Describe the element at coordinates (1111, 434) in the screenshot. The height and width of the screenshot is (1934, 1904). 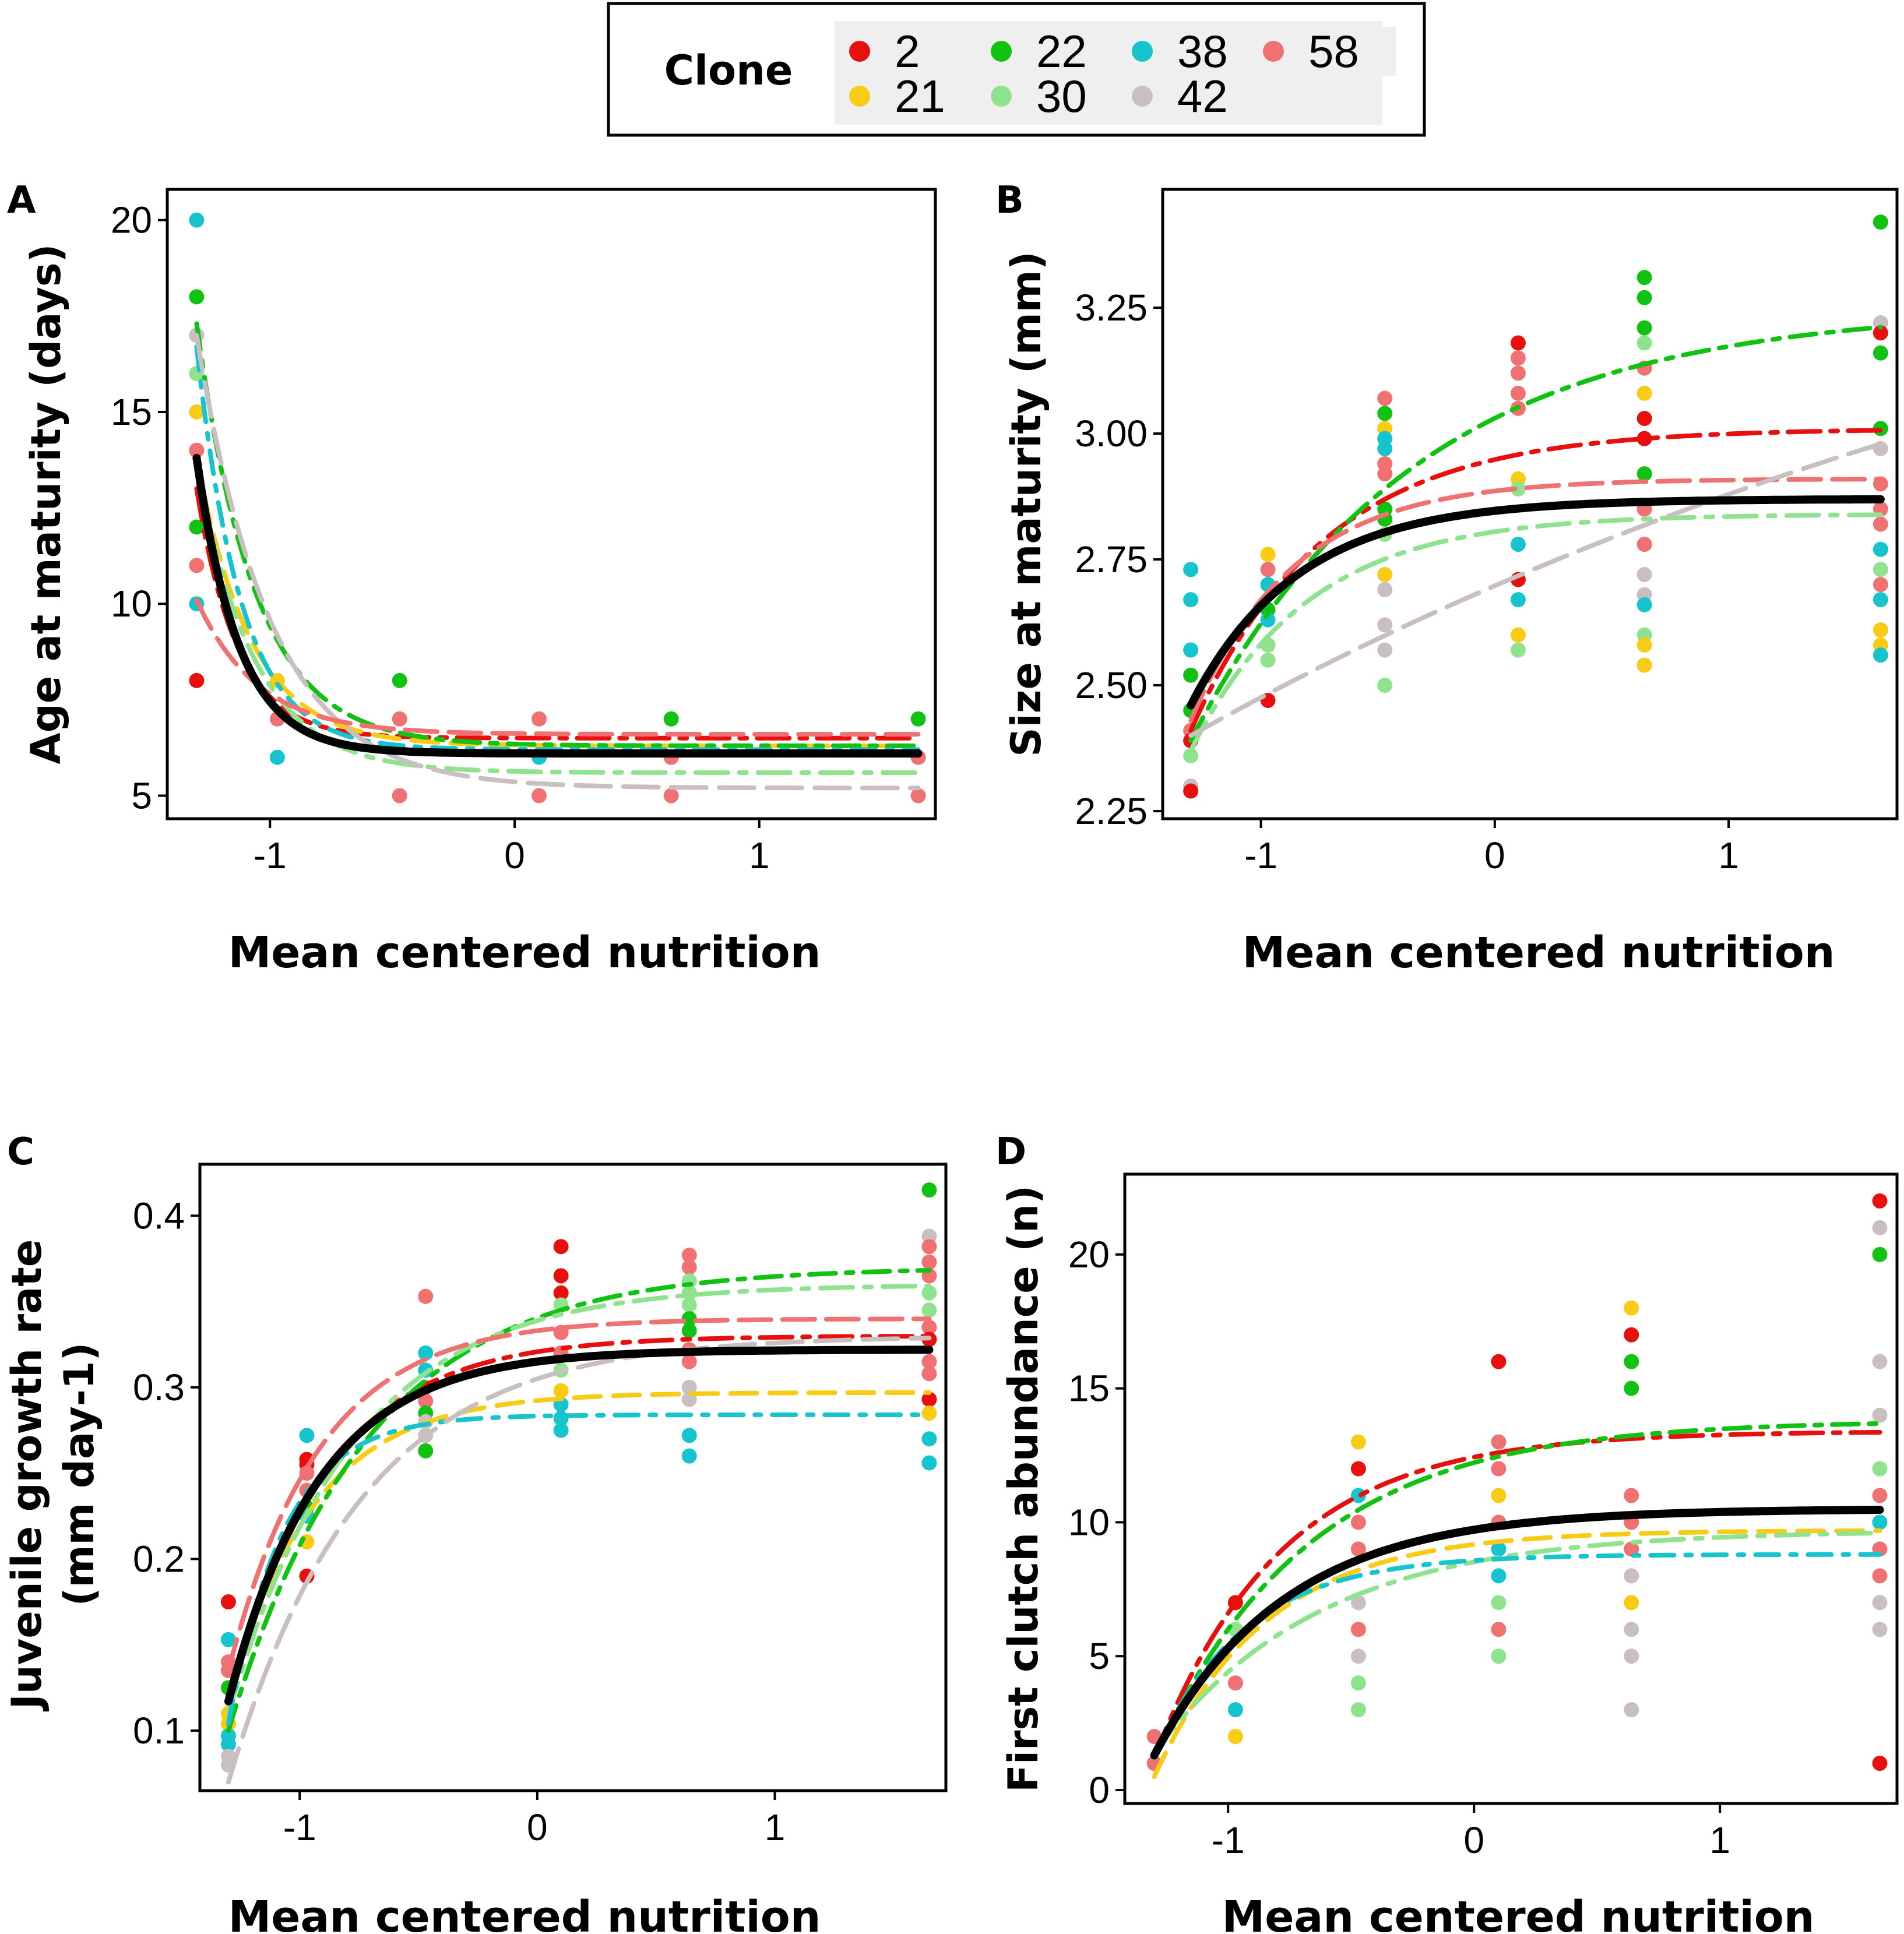
I see `y-tick-label: 3.00` at that location.